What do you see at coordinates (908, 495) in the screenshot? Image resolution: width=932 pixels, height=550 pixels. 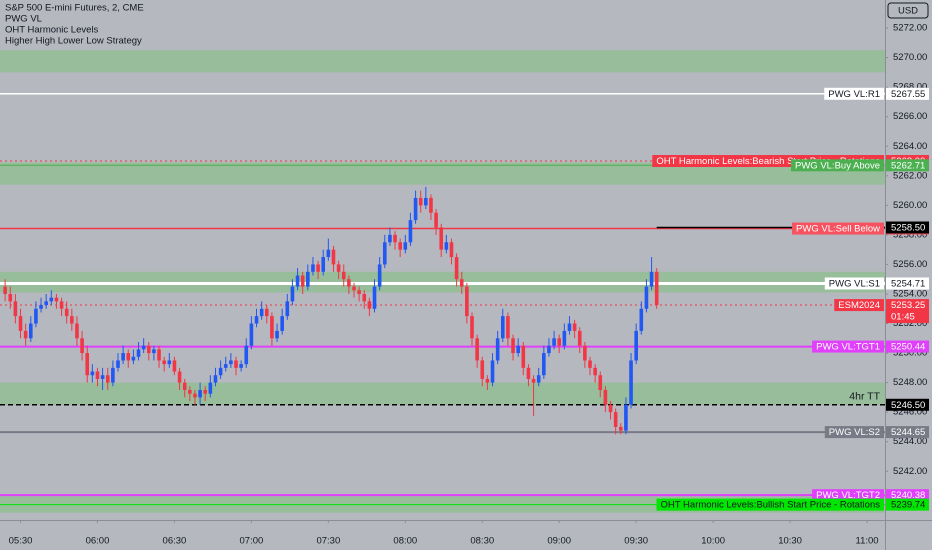 I see `price-label: 5240.38` at bounding box center [908, 495].